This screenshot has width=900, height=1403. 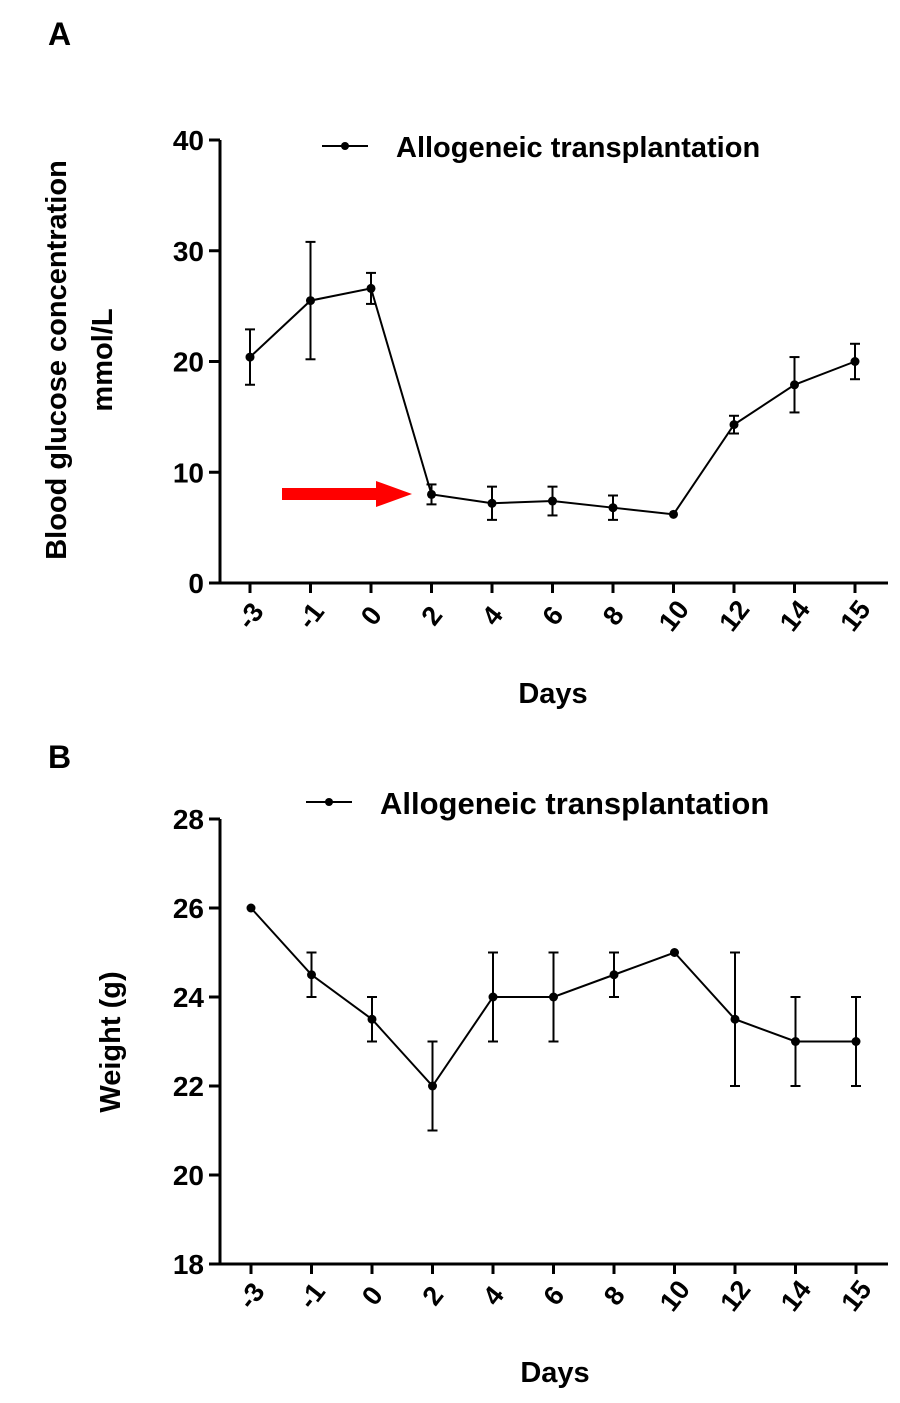 What do you see at coordinates (371, 616) in the screenshot?
I see `panel-a-x-tick-label: 0` at bounding box center [371, 616].